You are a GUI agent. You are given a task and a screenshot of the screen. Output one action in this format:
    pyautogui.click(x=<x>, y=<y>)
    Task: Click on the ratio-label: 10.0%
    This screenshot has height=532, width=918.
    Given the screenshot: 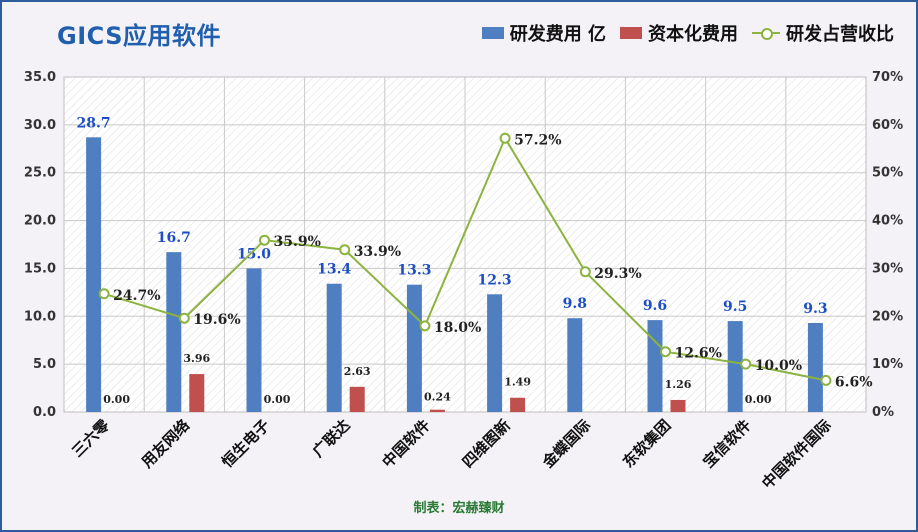 What is the action you would take?
    pyautogui.click(x=778, y=366)
    